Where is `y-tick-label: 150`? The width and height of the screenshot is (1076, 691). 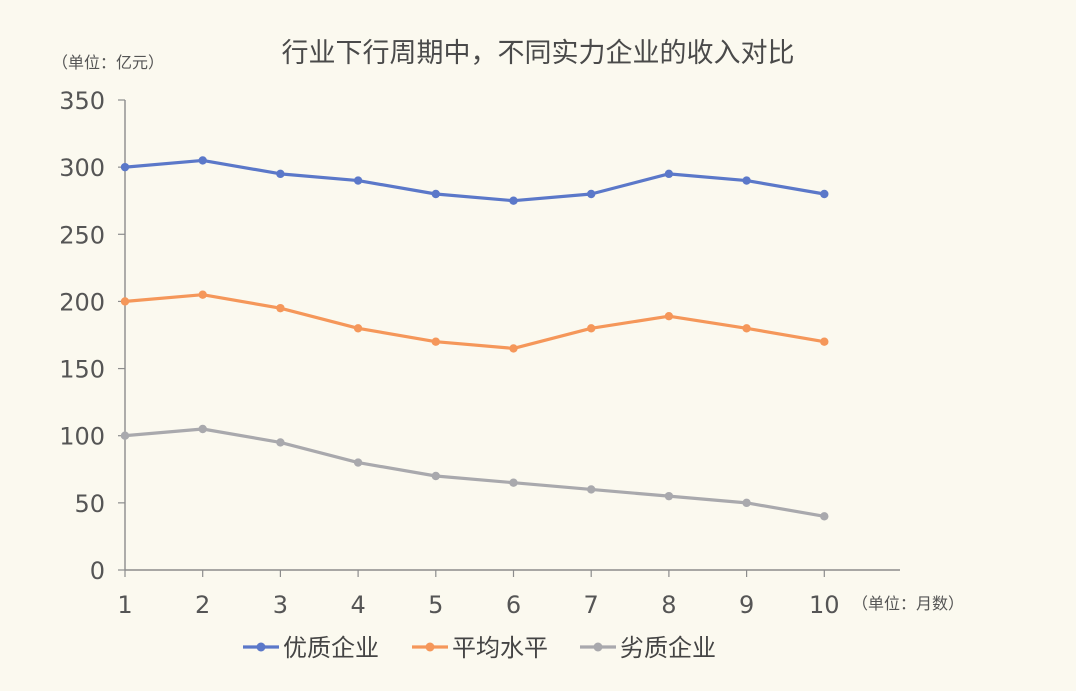
y-tick-label: 150 is located at coordinates (82, 370).